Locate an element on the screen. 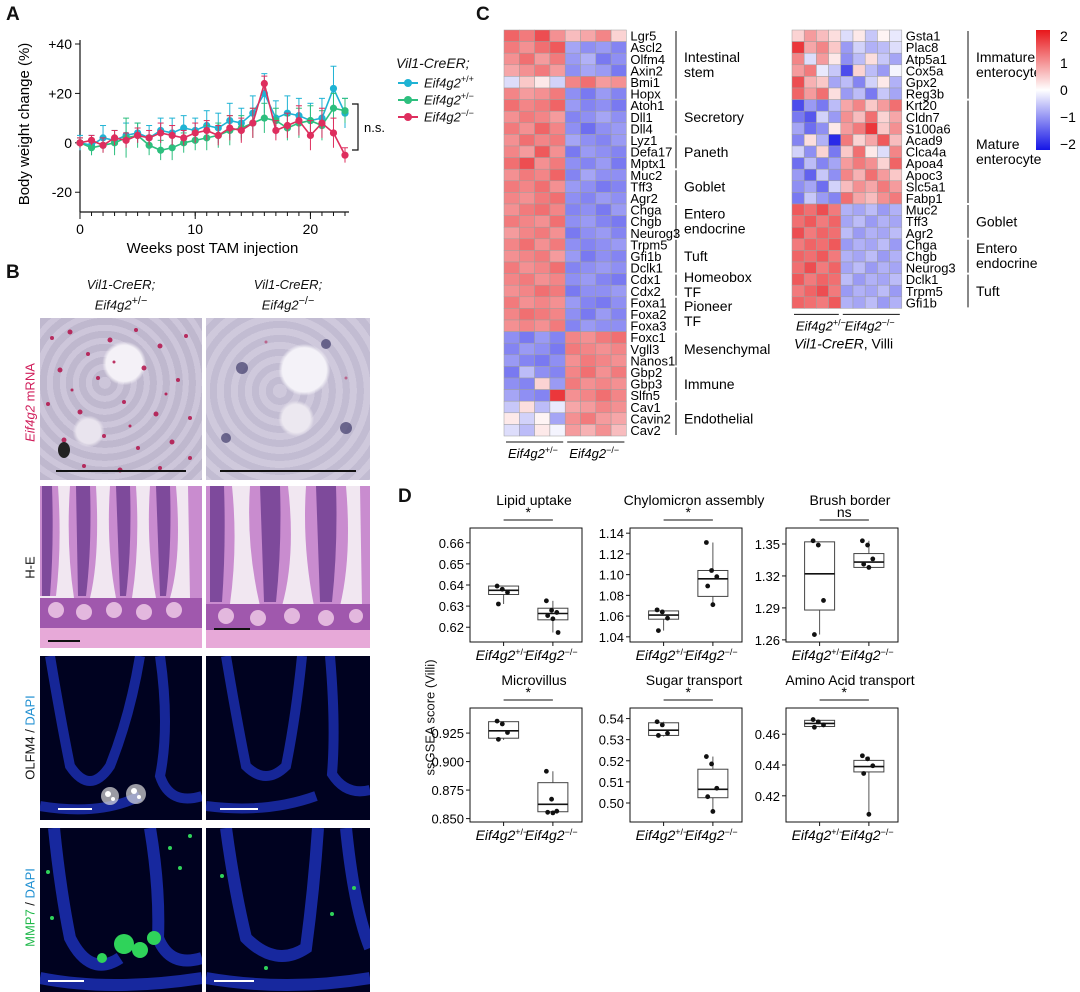 This screenshot has height=992, width=1080. gene-label: Chga is located at coordinates (646, 210).